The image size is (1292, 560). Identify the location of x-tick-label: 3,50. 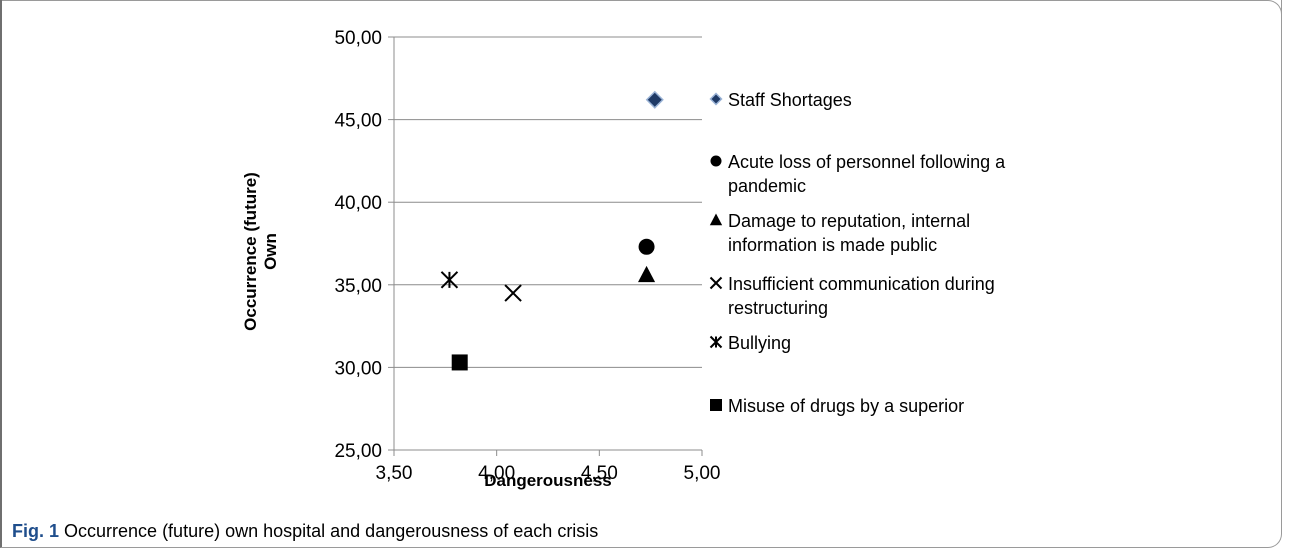
(394, 473).